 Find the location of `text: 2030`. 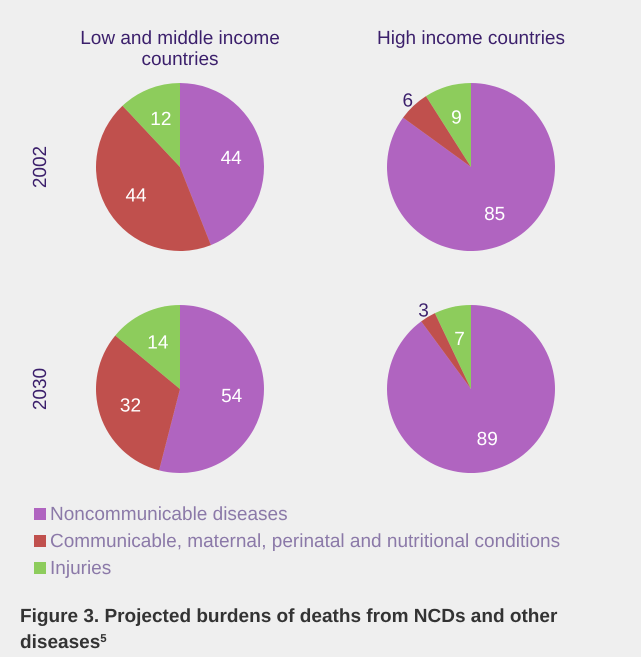

text: 2030 is located at coordinates (40, 389).